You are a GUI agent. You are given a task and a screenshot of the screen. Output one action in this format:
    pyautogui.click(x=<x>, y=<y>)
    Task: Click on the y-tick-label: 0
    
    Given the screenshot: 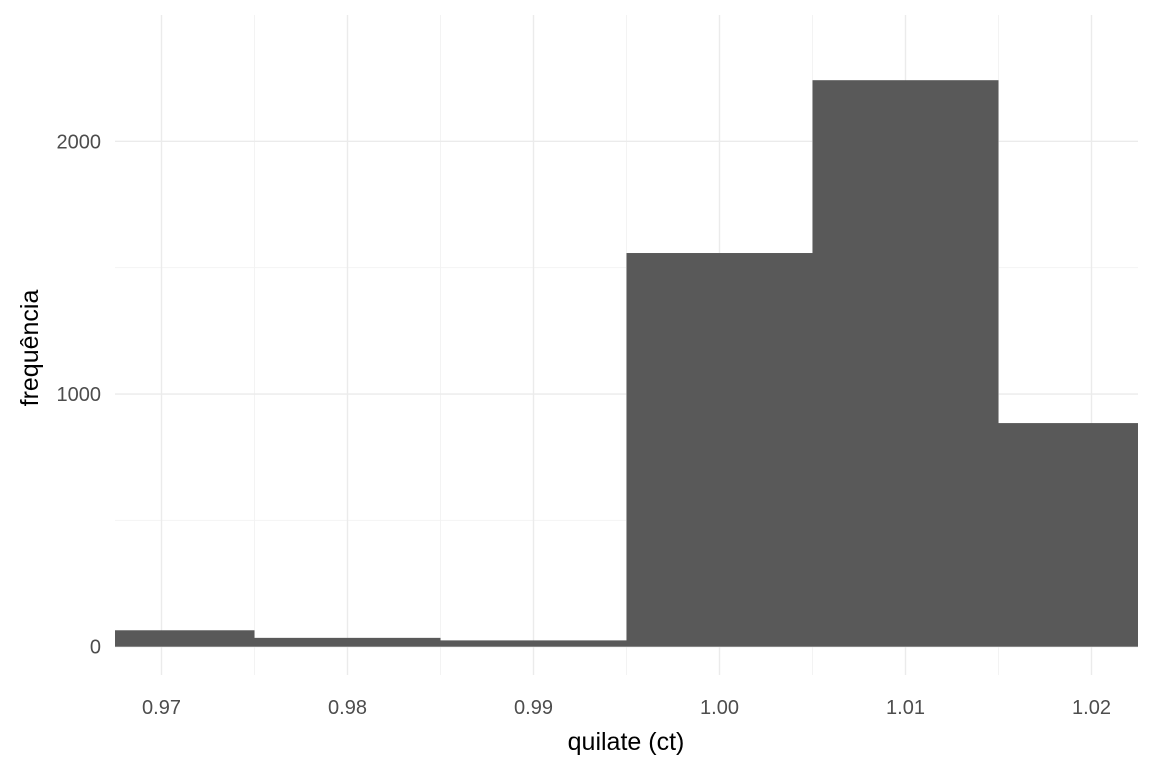 What is the action you would take?
    pyautogui.click(x=95, y=648)
    